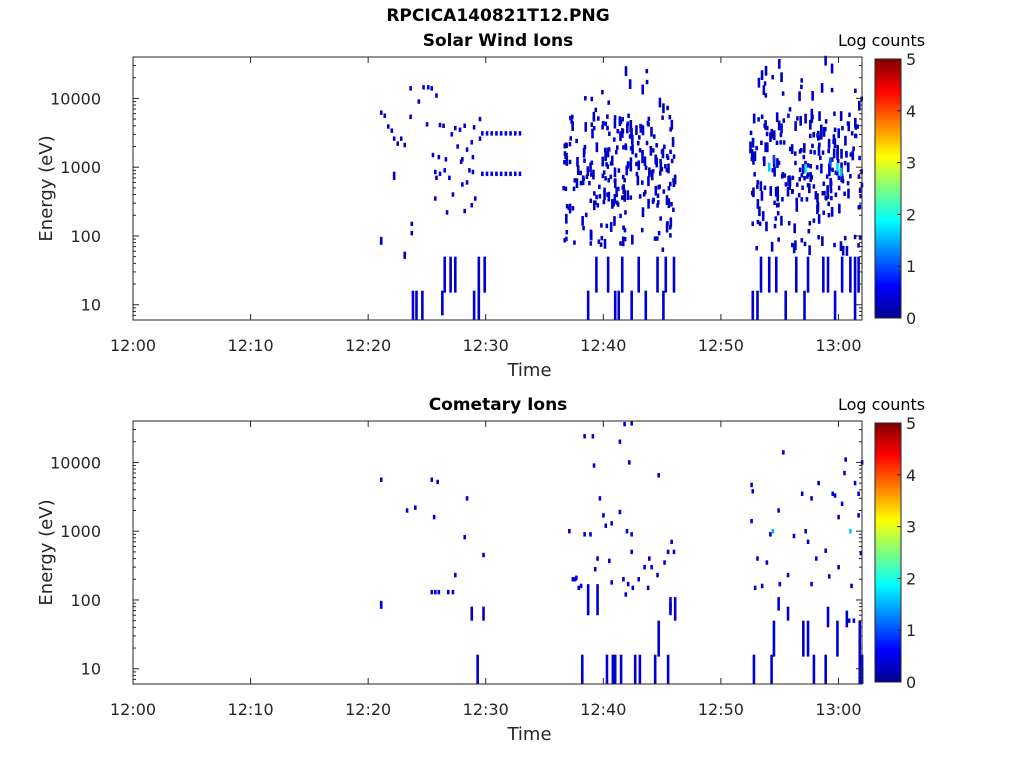  What do you see at coordinates (91, 305) in the screenshot?
I see `y-tick-label: 10` at bounding box center [91, 305].